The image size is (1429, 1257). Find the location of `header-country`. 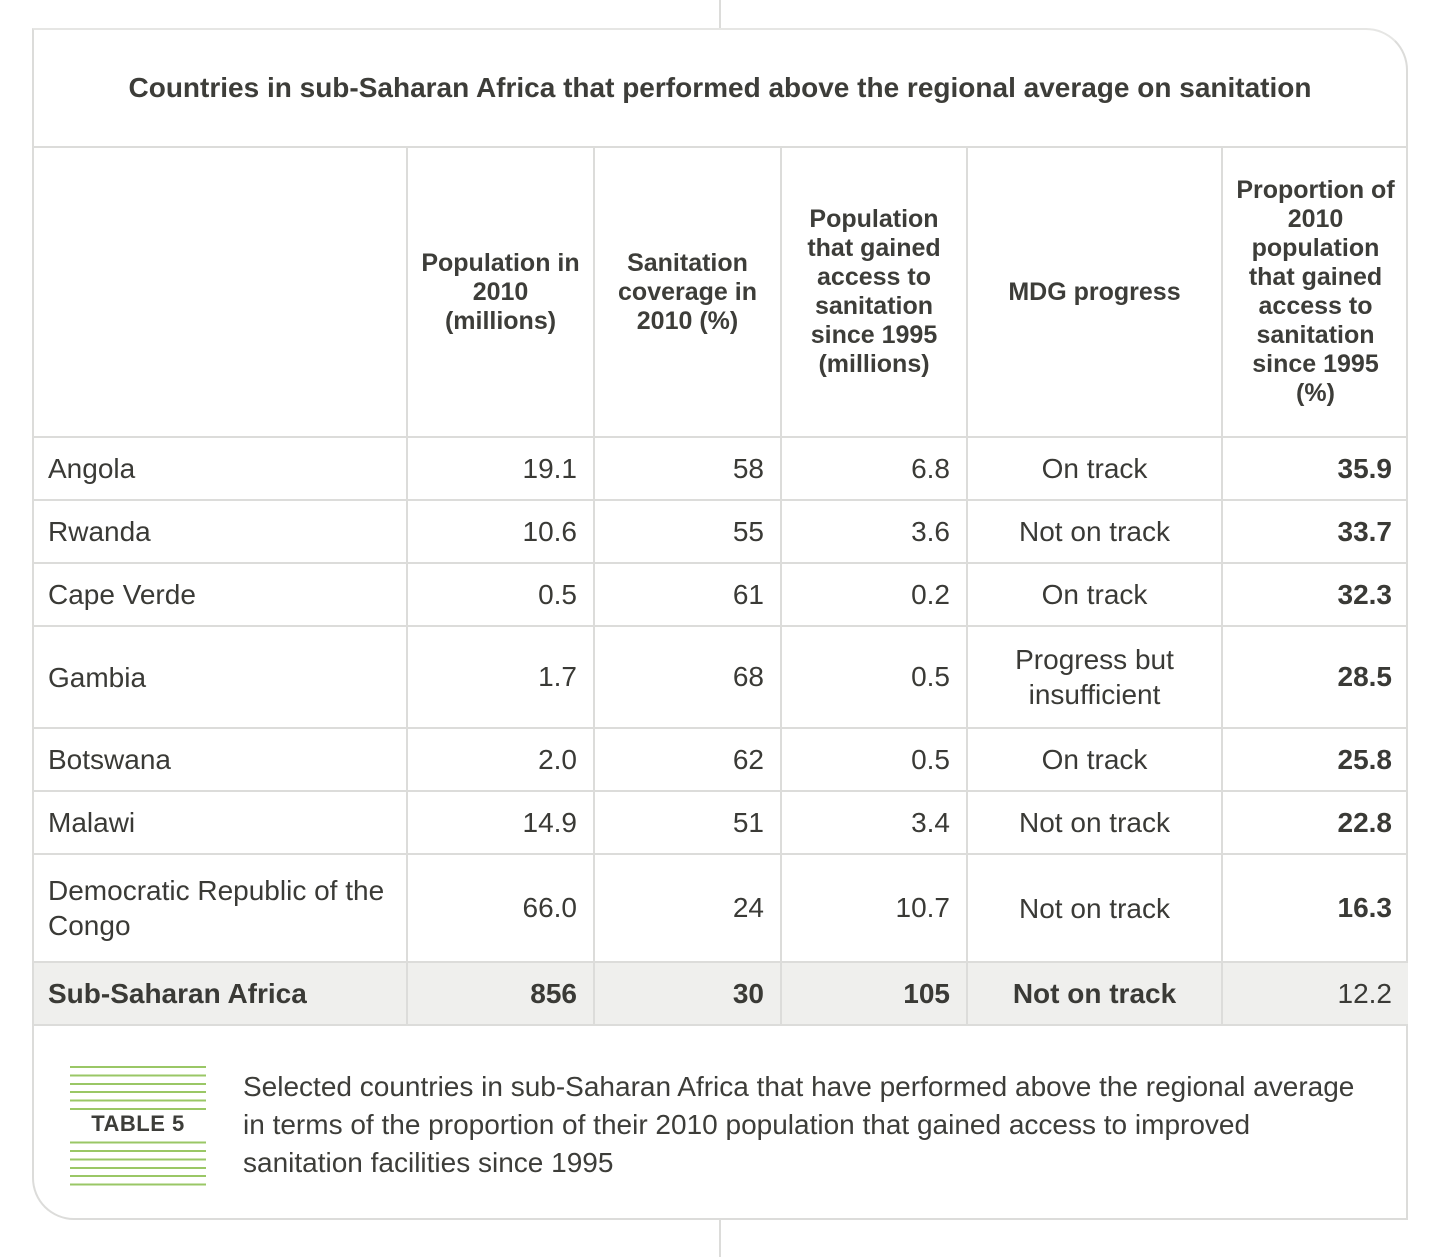

header-country is located at coordinates (221, 292).